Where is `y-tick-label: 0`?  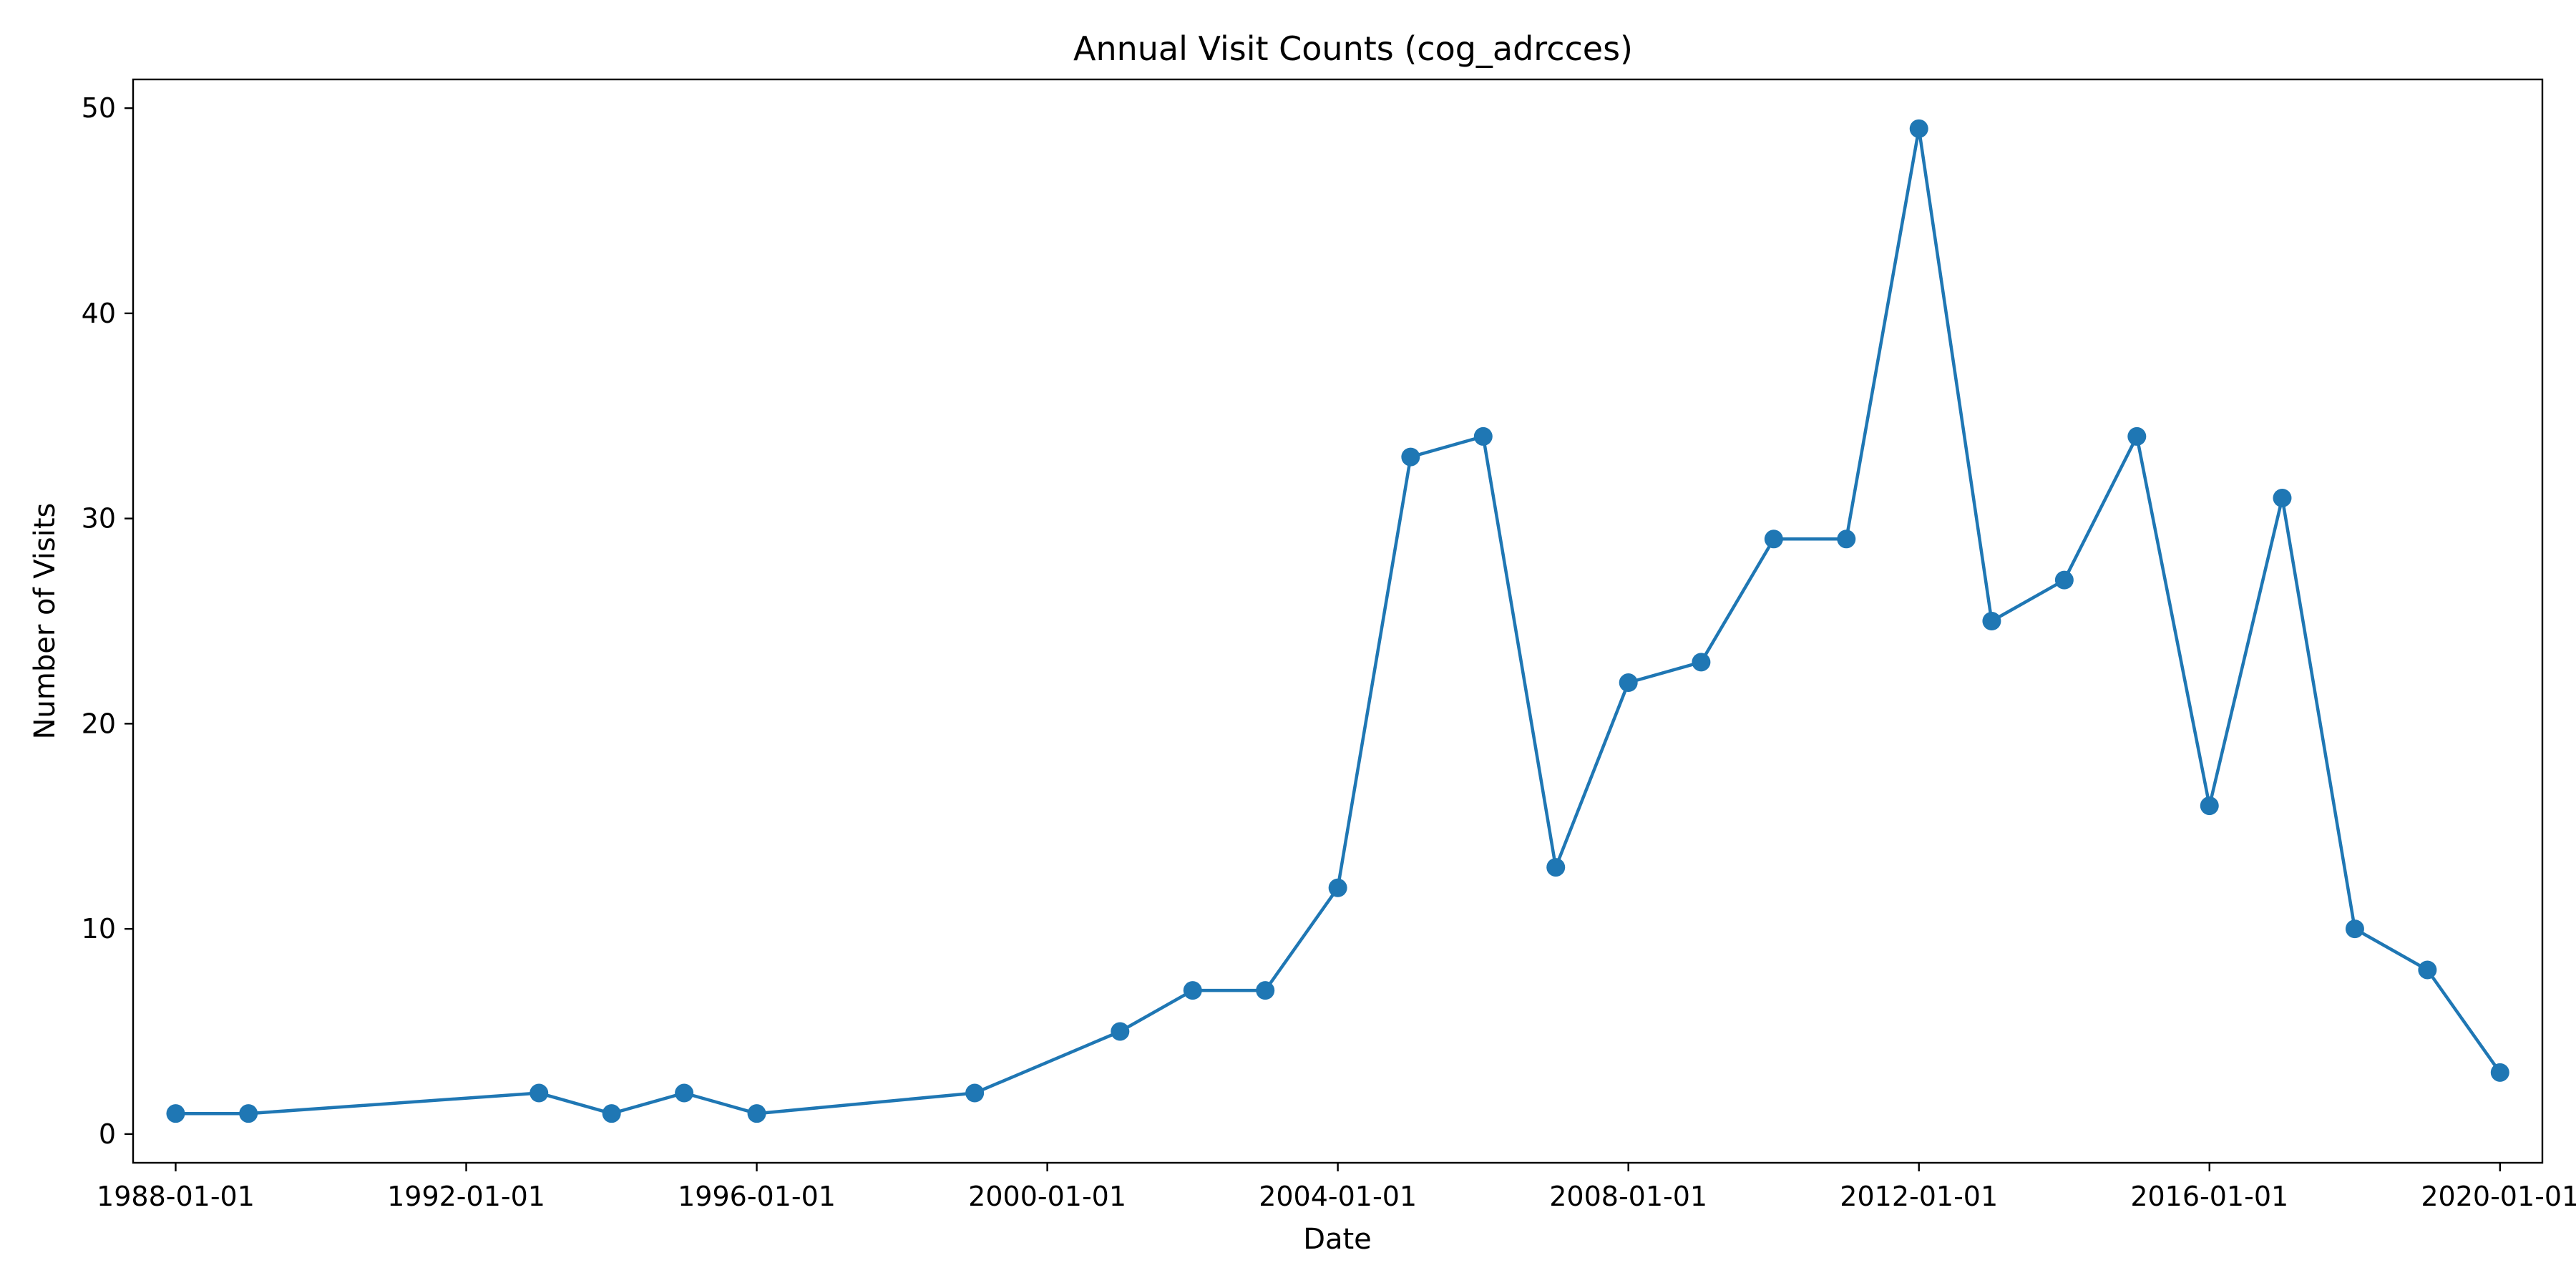 y-tick-label: 0 is located at coordinates (107, 1134).